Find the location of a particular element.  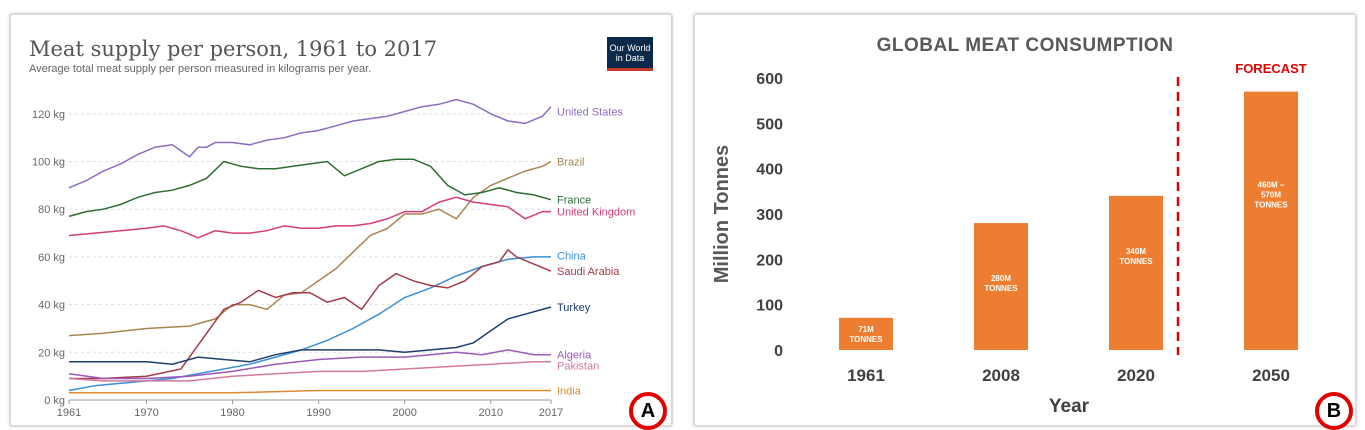

x-tick-label: 2000 is located at coordinates (404, 413).